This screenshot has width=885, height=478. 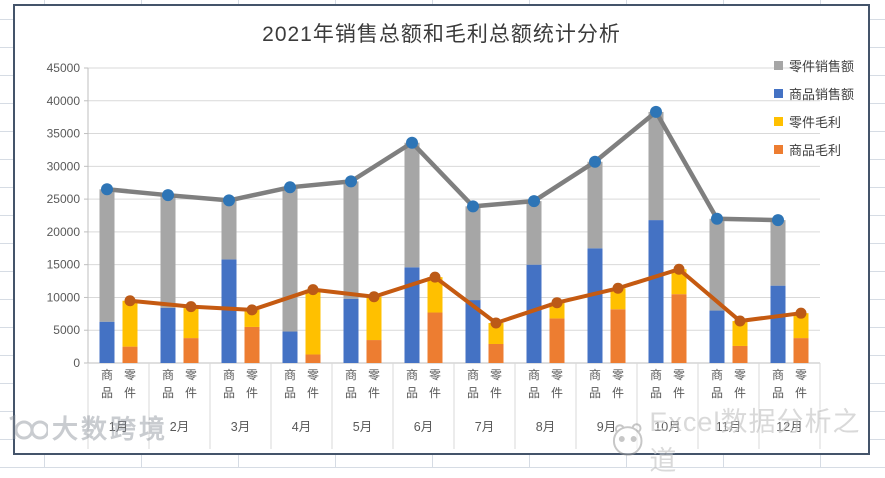 What do you see at coordinates (728, 427) in the screenshot?
I see `x-month-label: 11月` at bounding box center [728, 427].